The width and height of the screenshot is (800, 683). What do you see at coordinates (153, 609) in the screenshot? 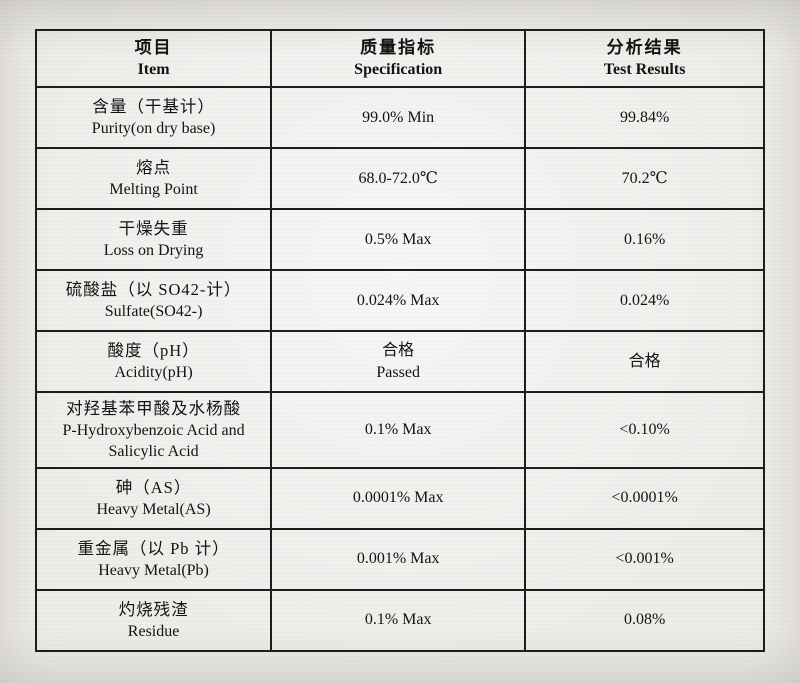
I see `item-name-zh: 灼烧残渣` at bounding box center [153, 609].